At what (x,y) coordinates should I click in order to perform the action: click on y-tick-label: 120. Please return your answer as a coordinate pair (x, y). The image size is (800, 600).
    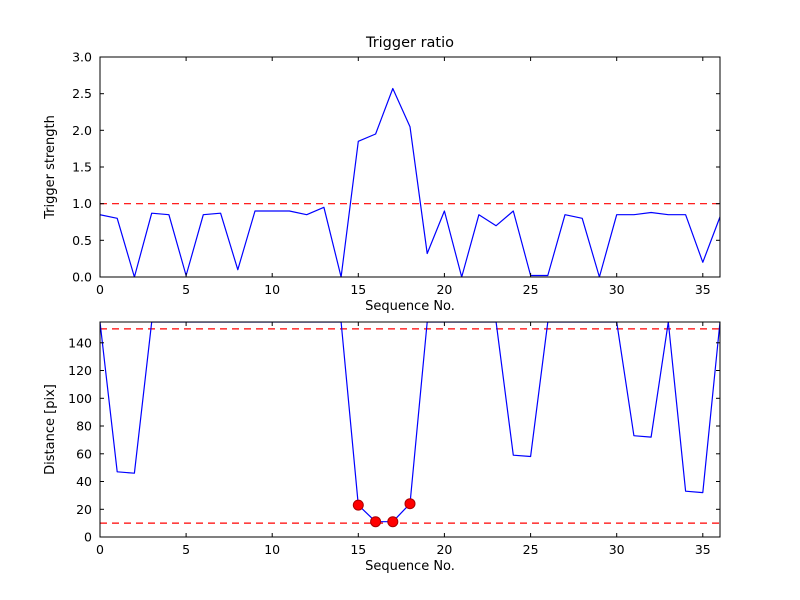
    Looking at the image, I should click on (80, 370).